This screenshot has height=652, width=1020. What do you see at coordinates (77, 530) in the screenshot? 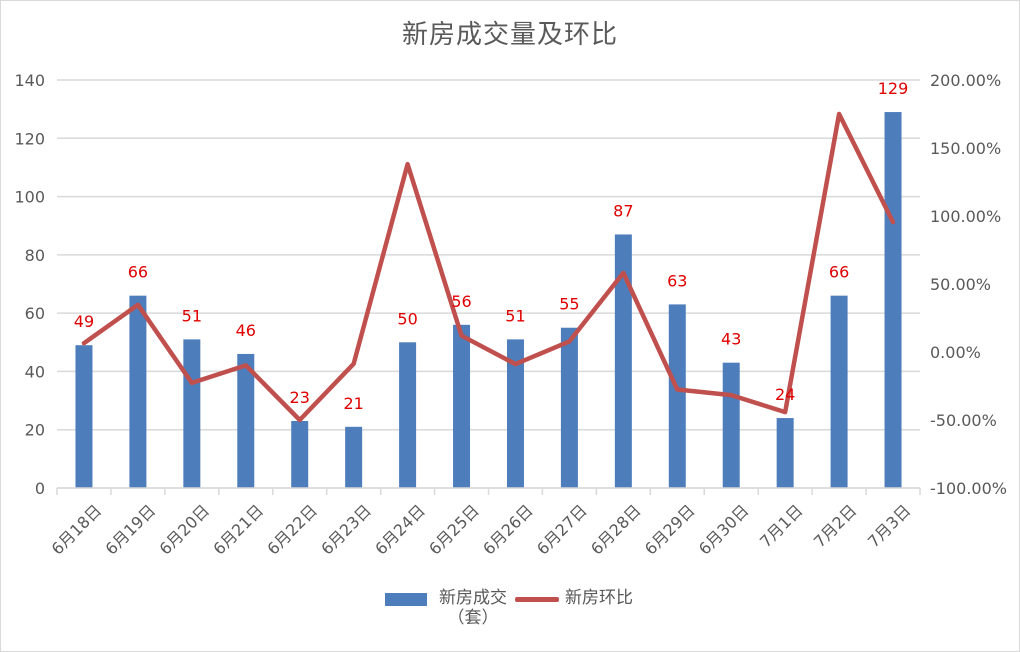
I see `x-category-label: 6月18日` at bounding box center [77, 530].